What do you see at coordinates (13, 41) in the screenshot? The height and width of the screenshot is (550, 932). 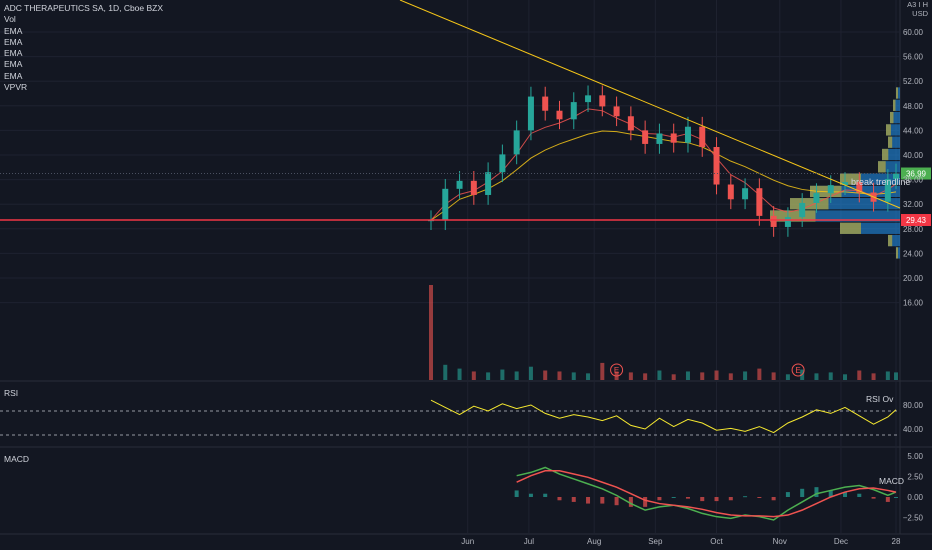 I see `indicator-ema-2: EMA` at bounding box center [13, 41].